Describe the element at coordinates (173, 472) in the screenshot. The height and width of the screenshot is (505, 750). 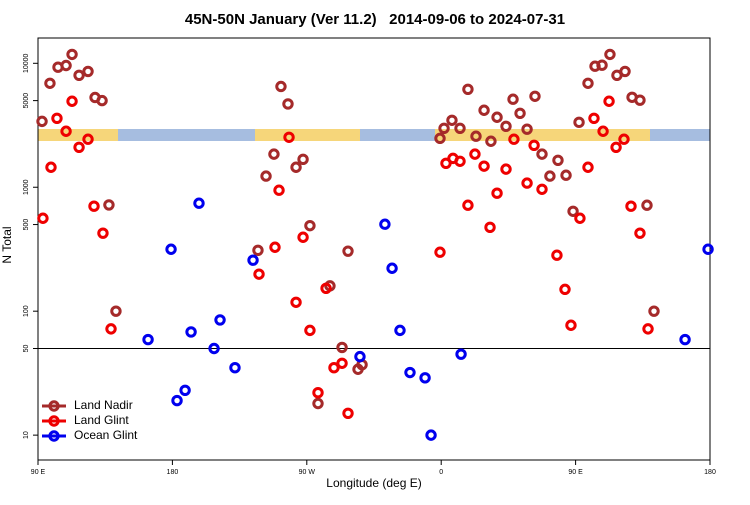
I see `x-tick-label: 180` at that location.